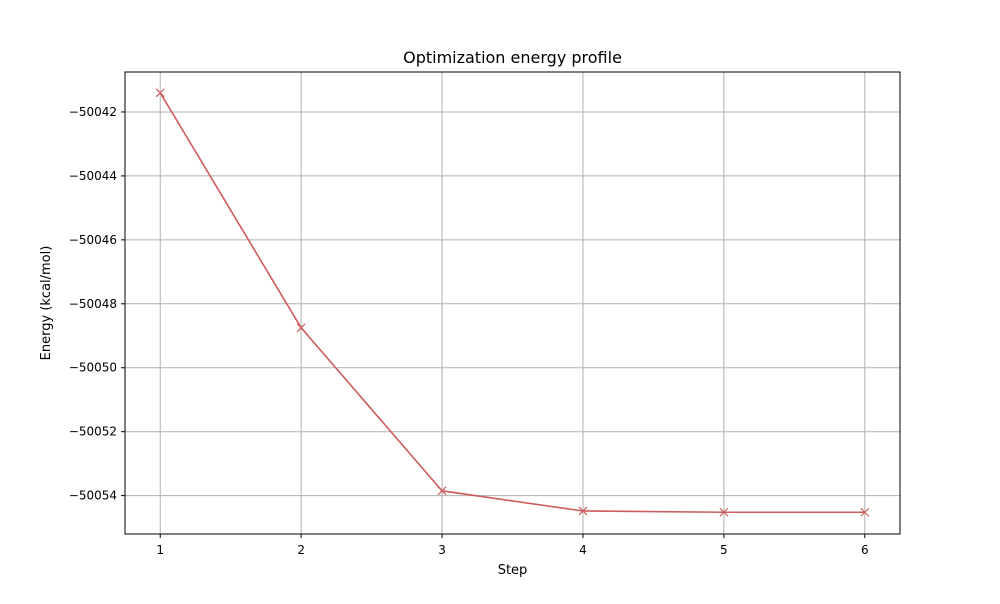  What do you see at coordinates (93, 176) in the screenshot?
I see `y-tick-label: −50044` at bounding box center [93, 176].